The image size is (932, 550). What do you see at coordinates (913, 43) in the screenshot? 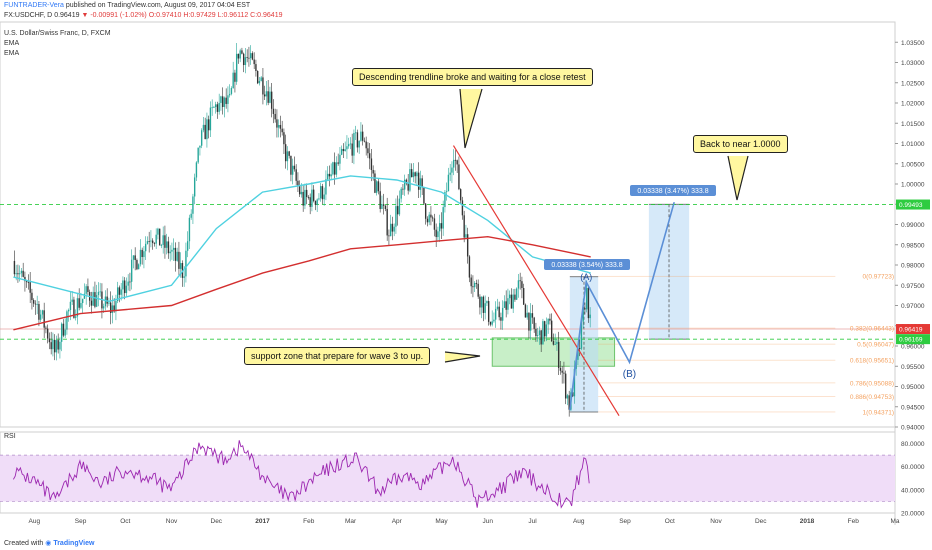
I see `y-tick-label: 1.03500` at bounding box center [913, 43].